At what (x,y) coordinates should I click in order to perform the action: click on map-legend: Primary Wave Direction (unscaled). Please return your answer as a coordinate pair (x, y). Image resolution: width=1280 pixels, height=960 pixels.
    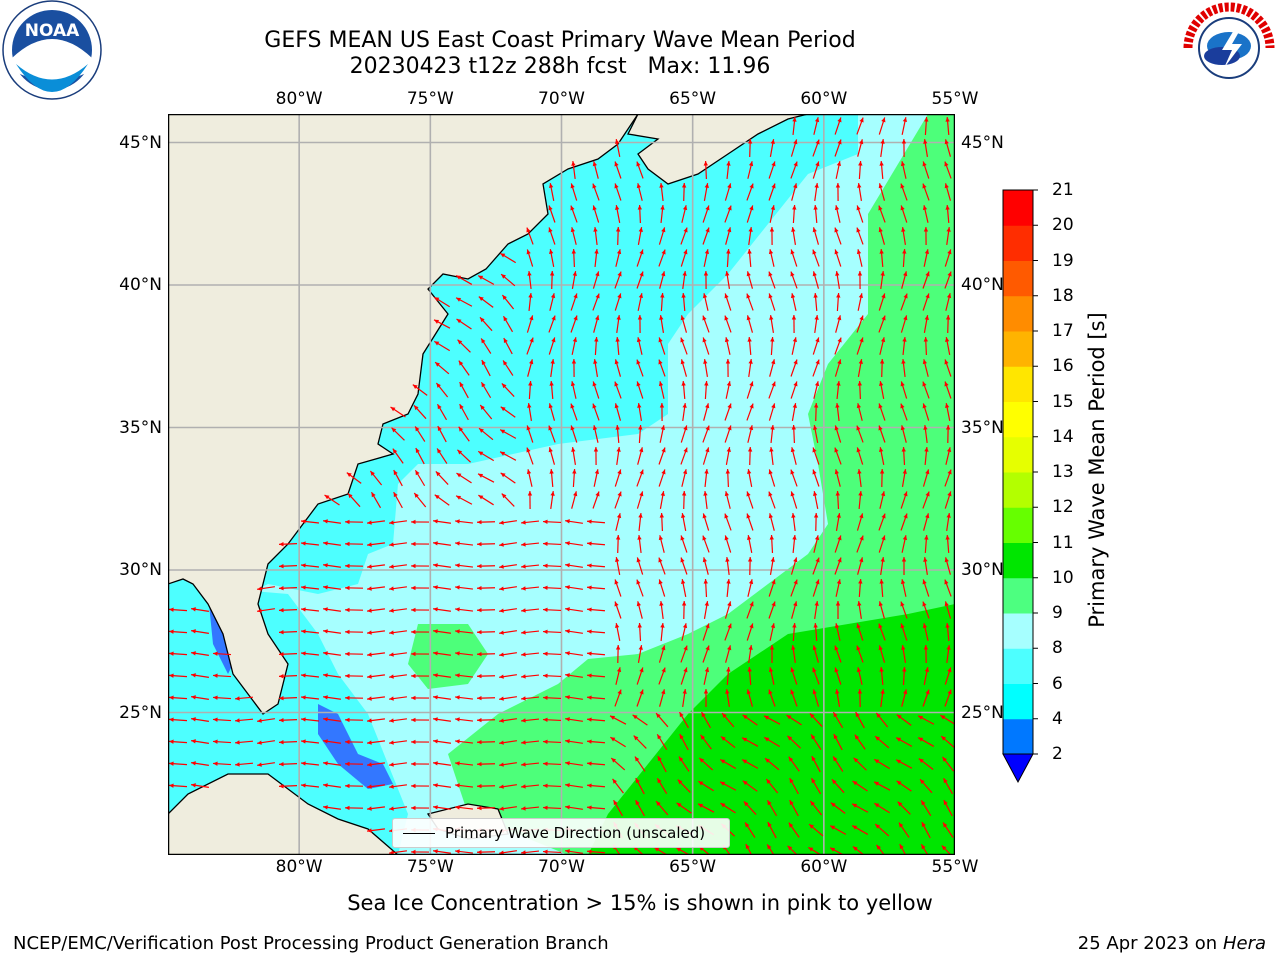
    Looking at the image, I should click on (561, 833).